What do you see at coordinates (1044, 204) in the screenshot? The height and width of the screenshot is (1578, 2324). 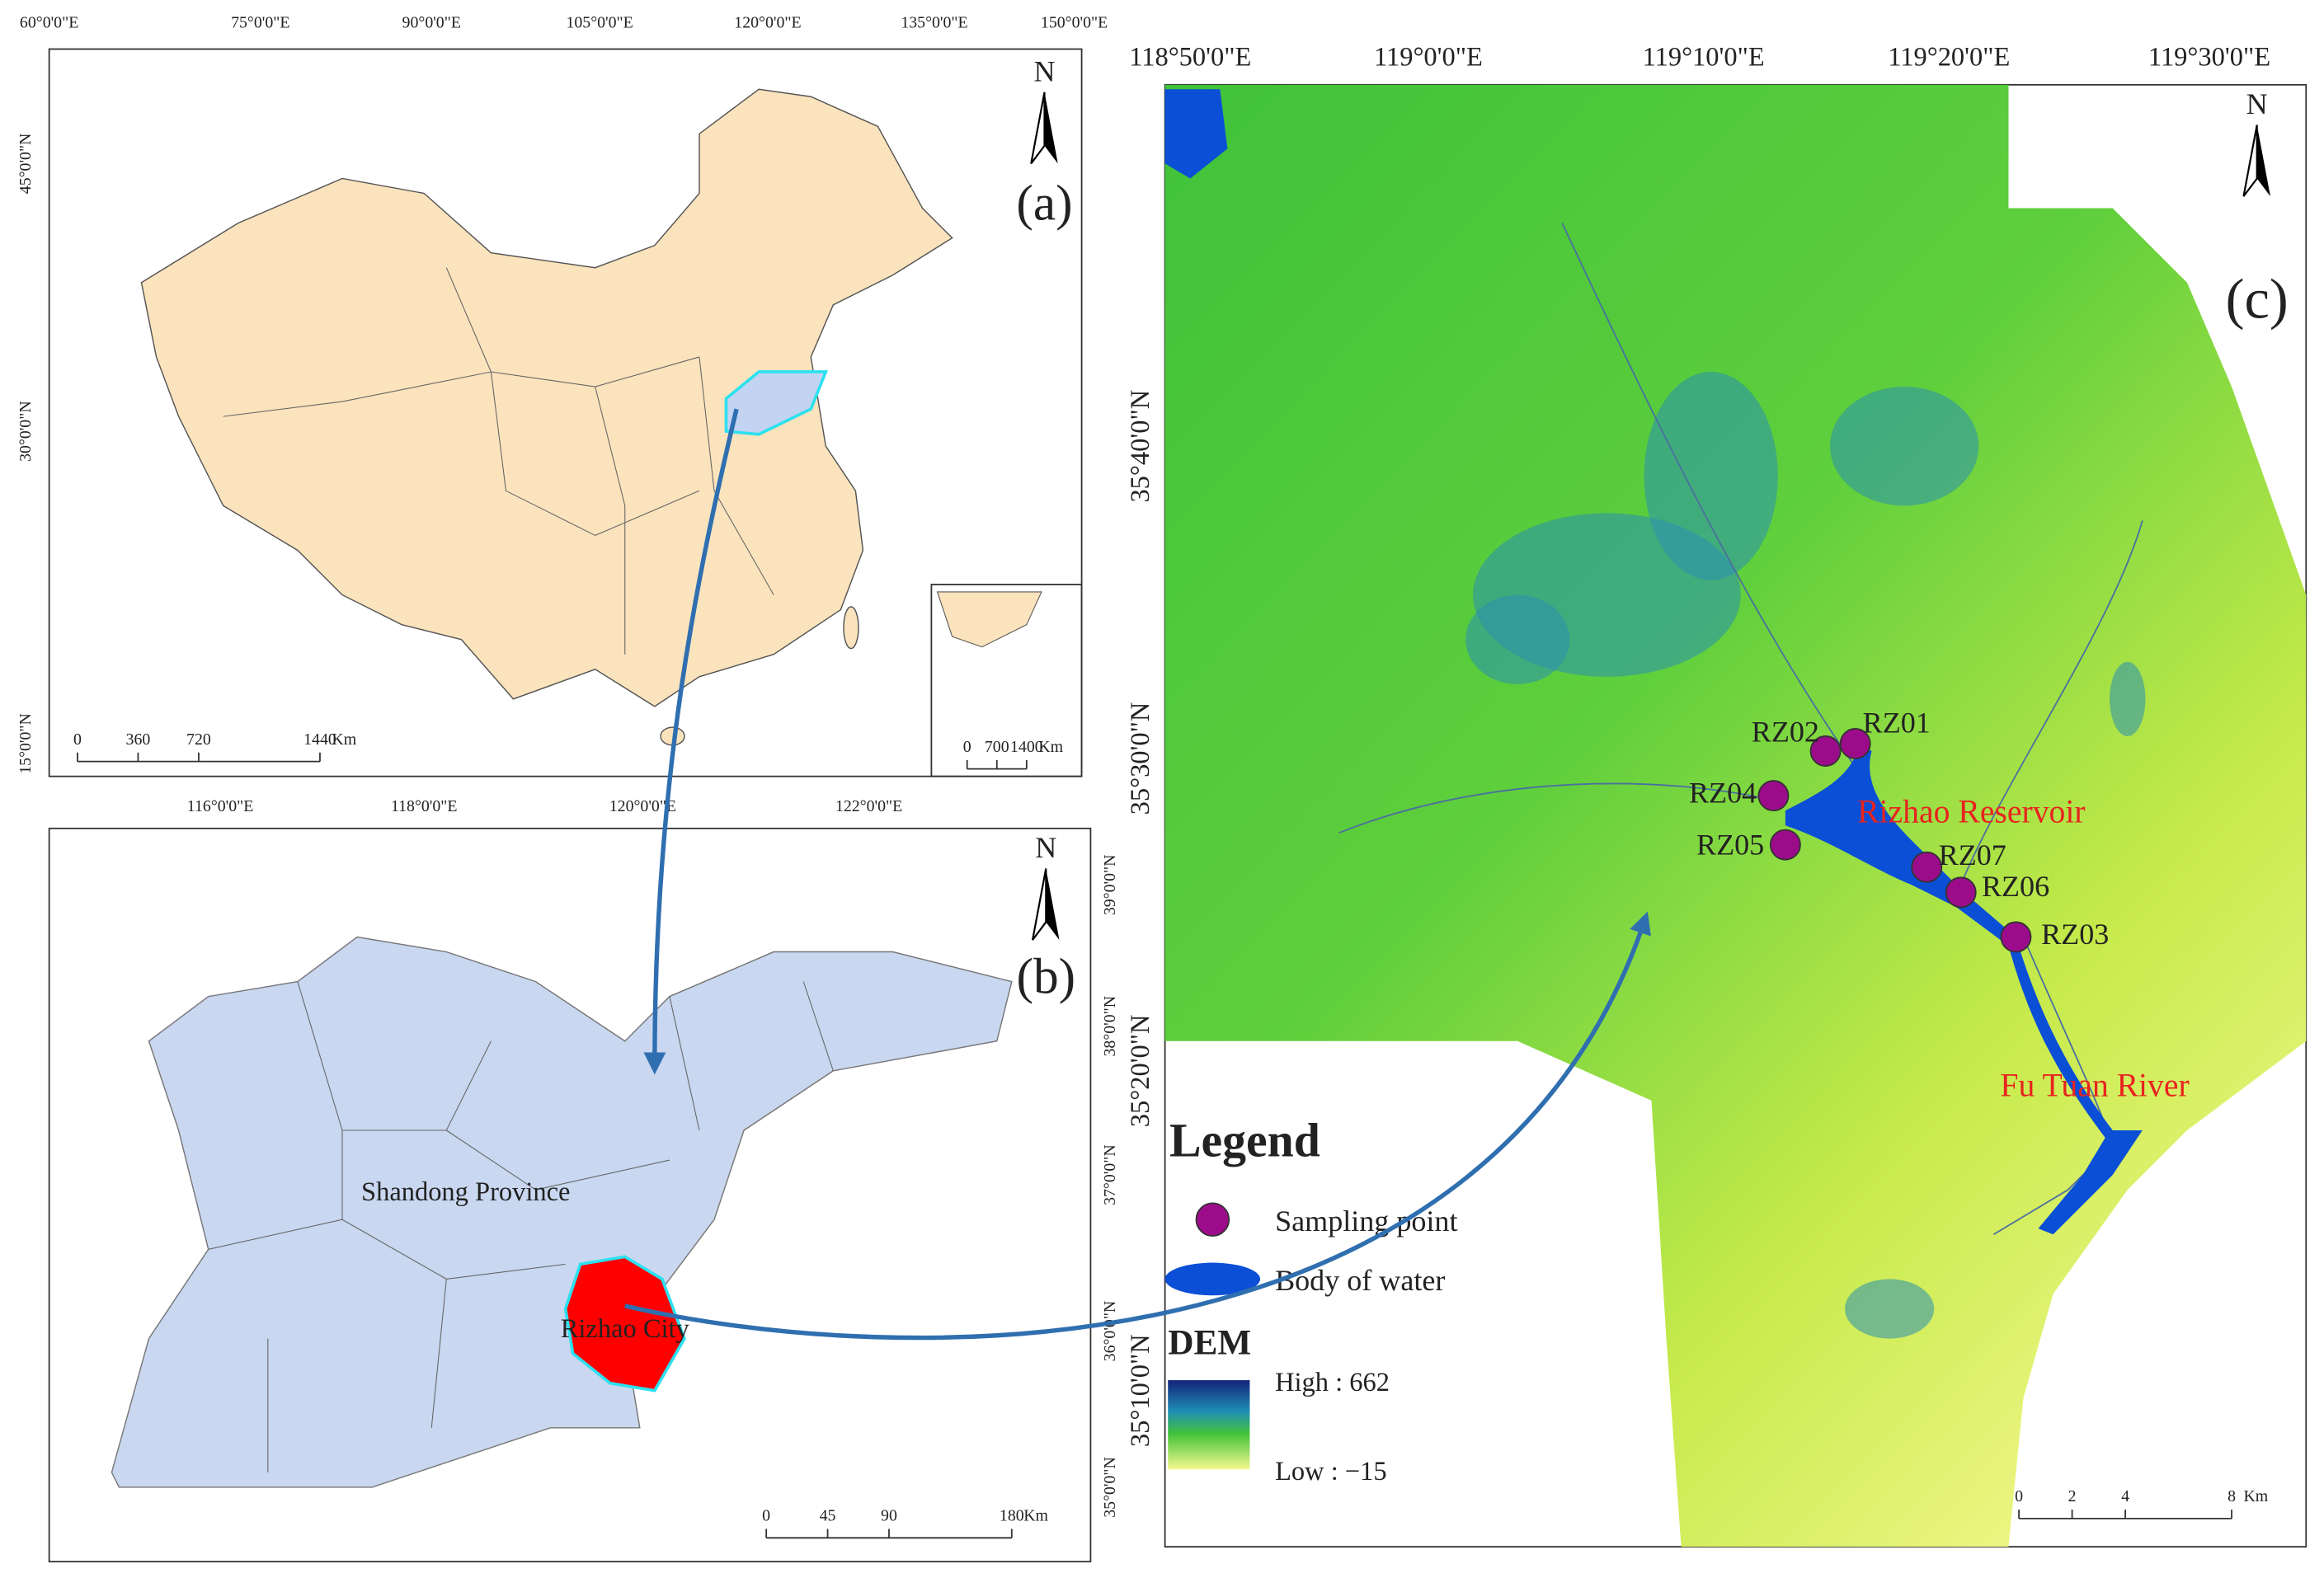 I see `panel-label: (a)` at bounding box center [1044, 204].